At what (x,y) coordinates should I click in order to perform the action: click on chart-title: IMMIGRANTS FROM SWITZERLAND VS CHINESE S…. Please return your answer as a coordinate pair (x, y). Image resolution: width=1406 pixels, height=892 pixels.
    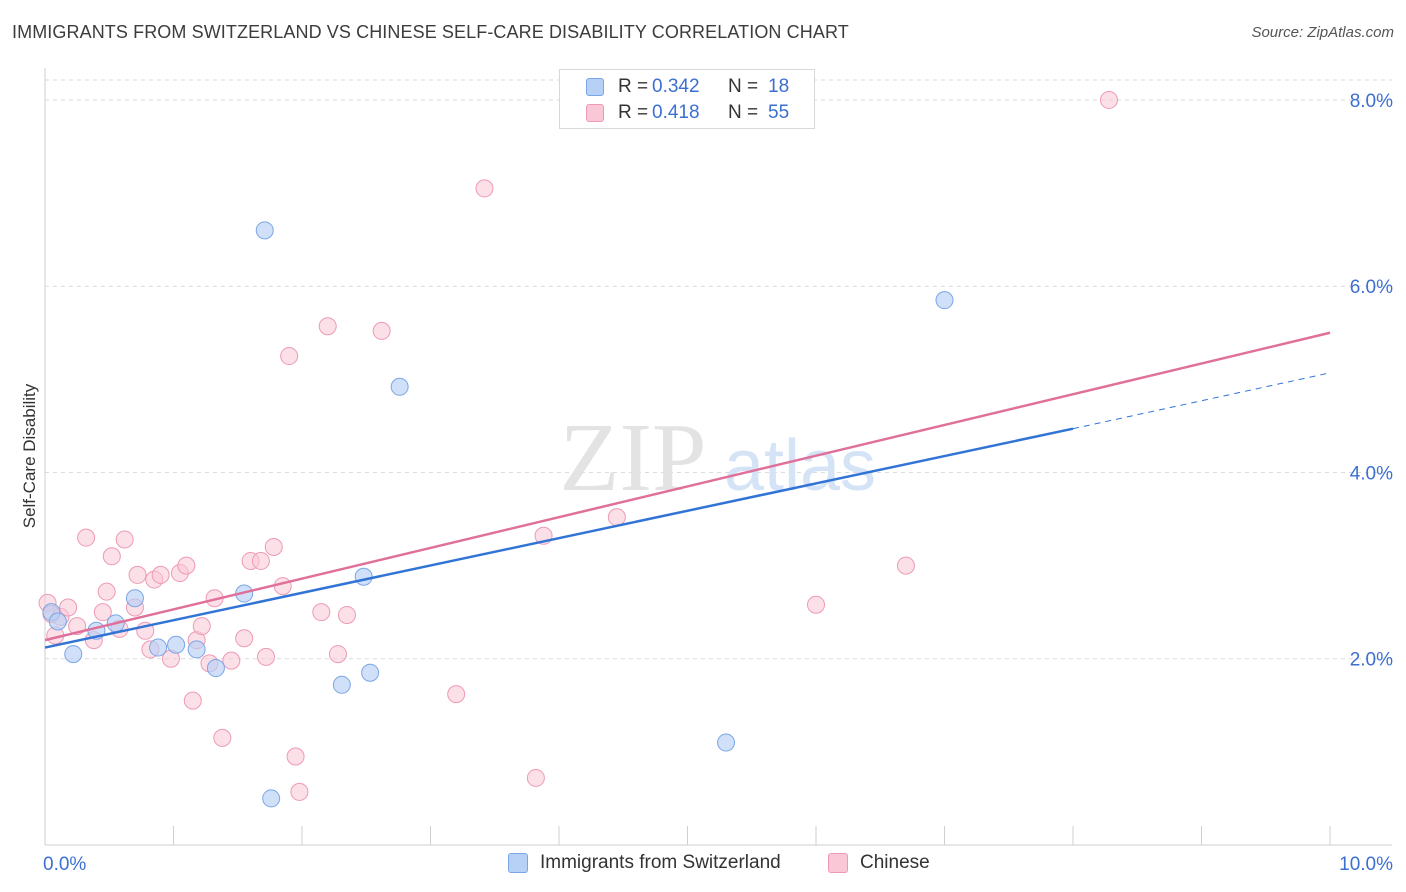
    Looking at the image, I should click on (430, 32).